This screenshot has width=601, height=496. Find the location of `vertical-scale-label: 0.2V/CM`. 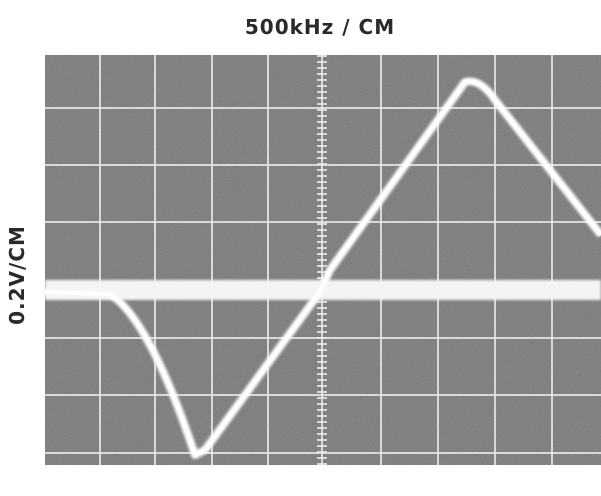

vertical-scale-label: 0.2V/CM is located at coordinates (17, 275).